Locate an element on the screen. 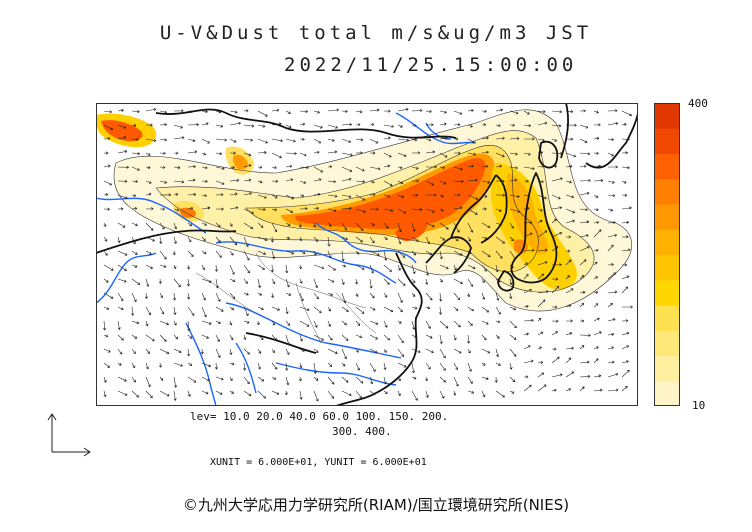 This screenshot has height=532, width=752. reference-vector-icon is located at coordinates (69, 435).